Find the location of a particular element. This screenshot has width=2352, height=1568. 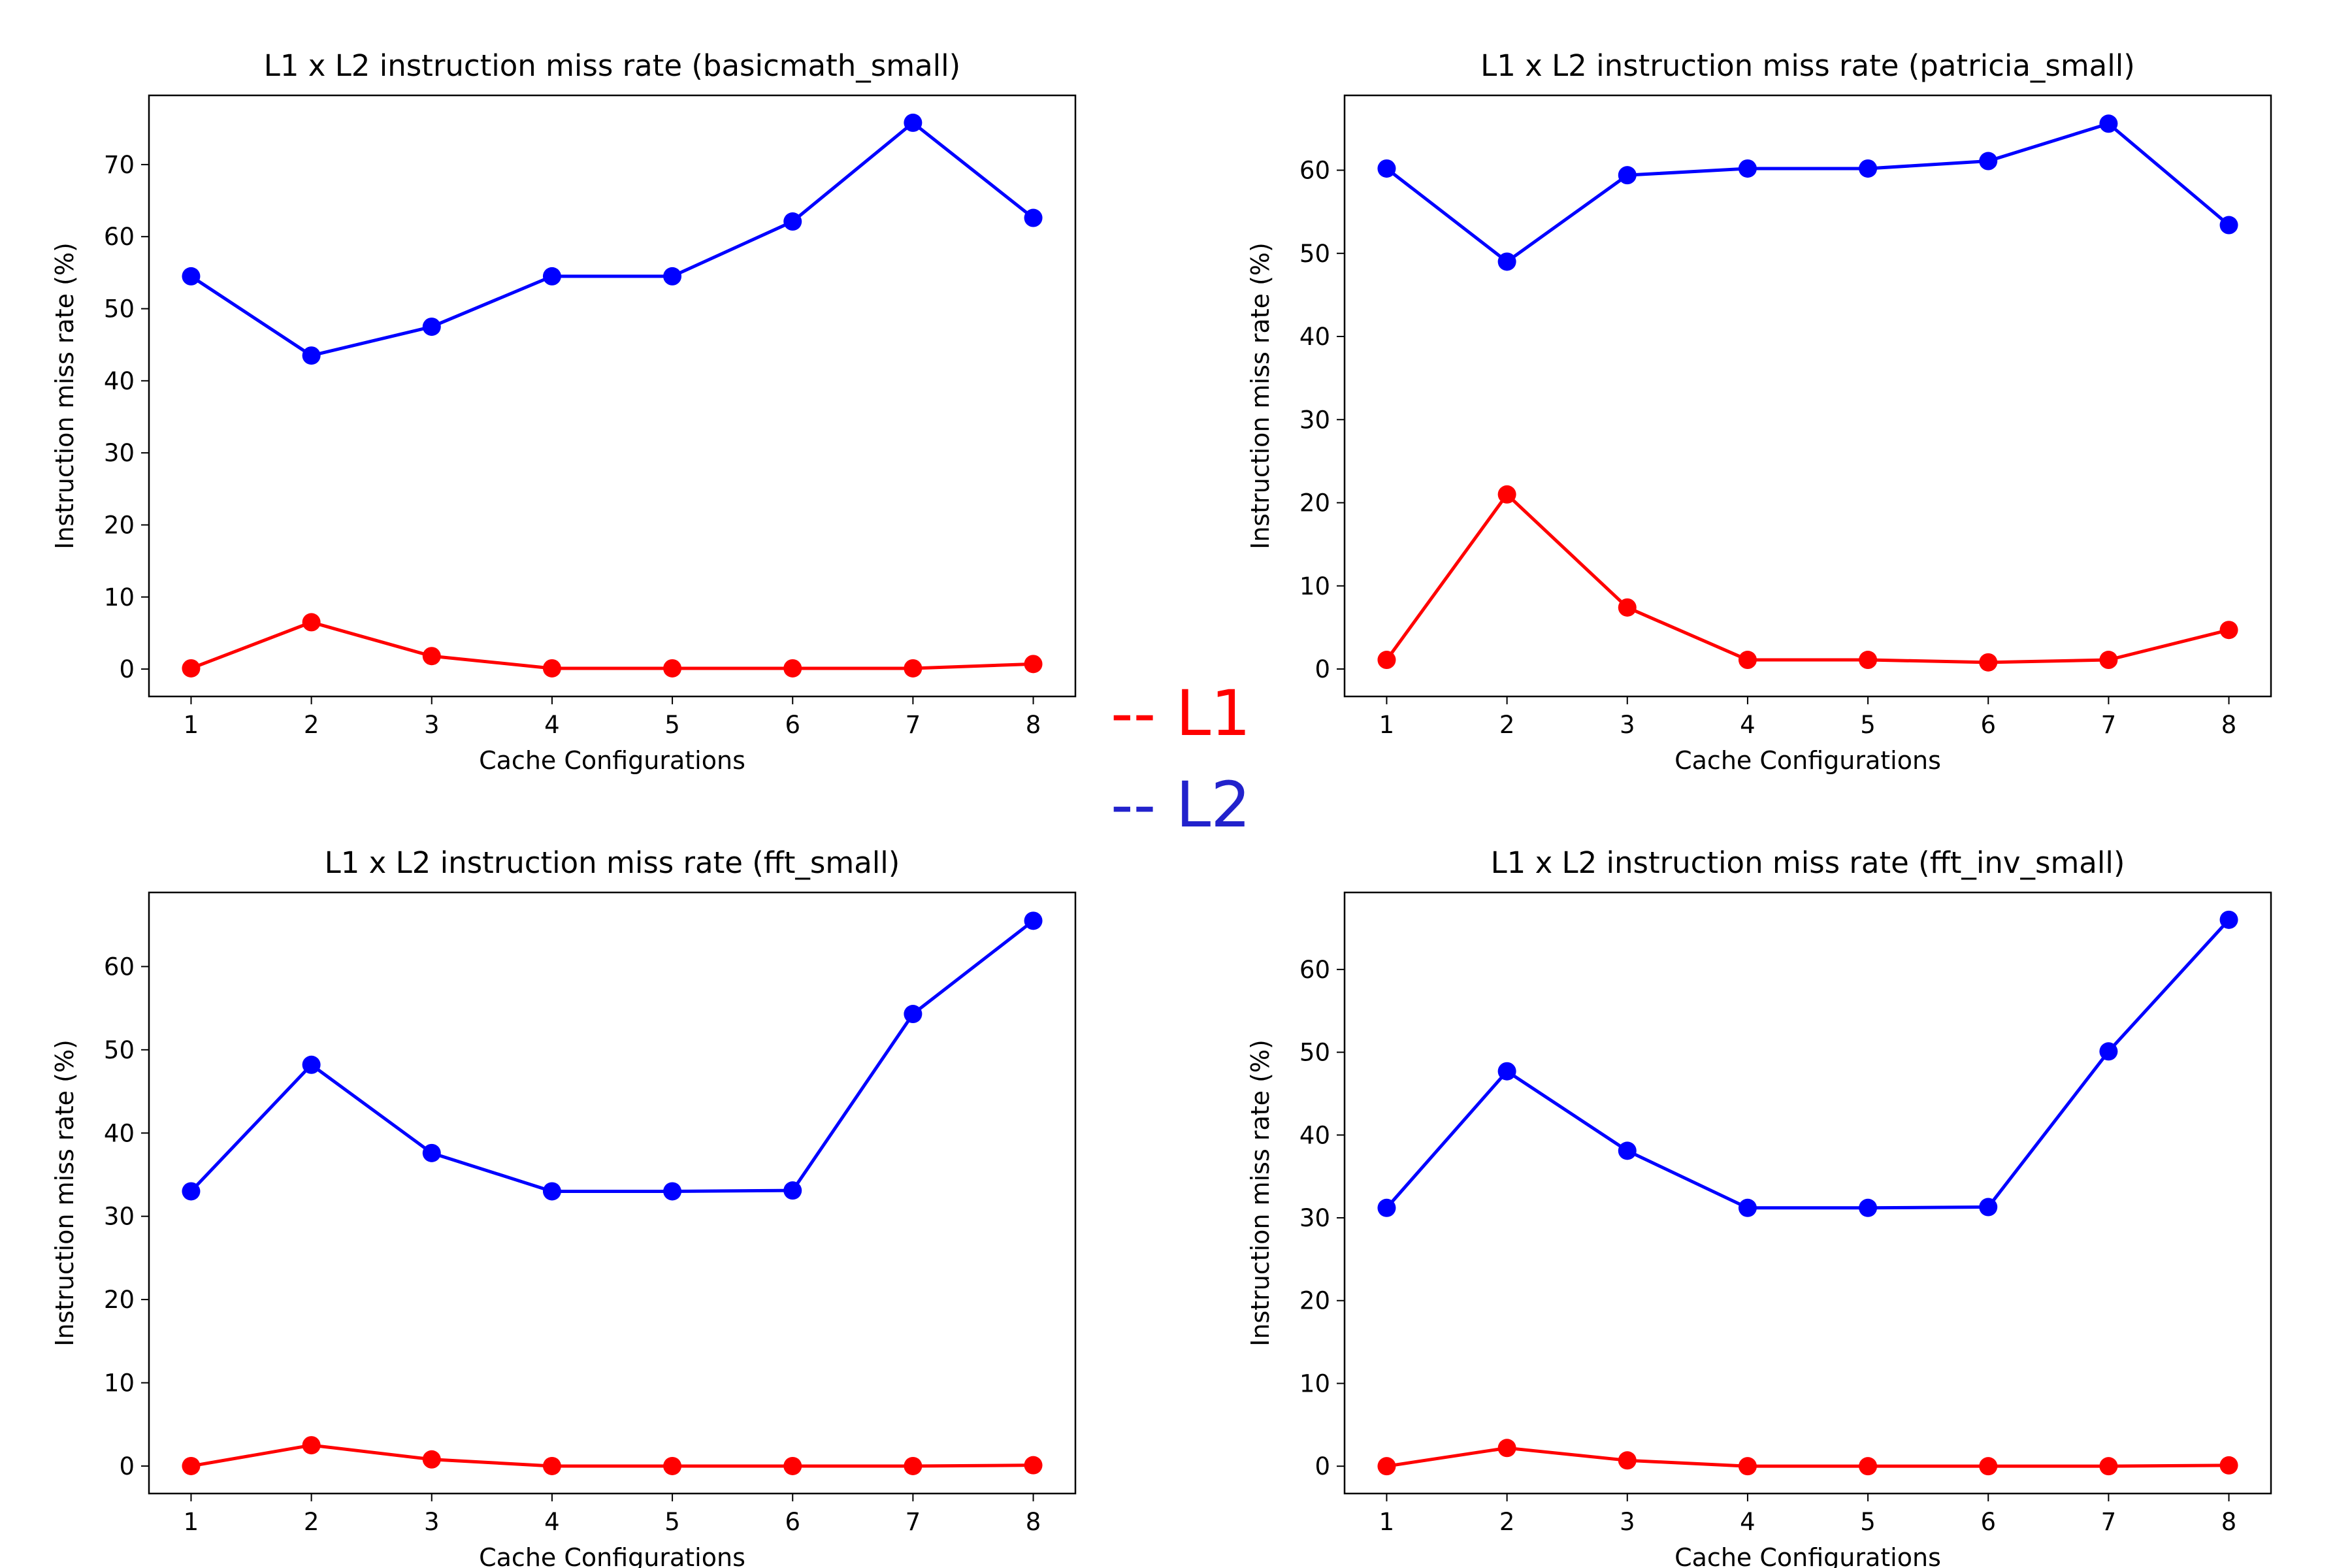

y-axis-label: Instruction miss rate (%) is located at coordinates (64, 1193).